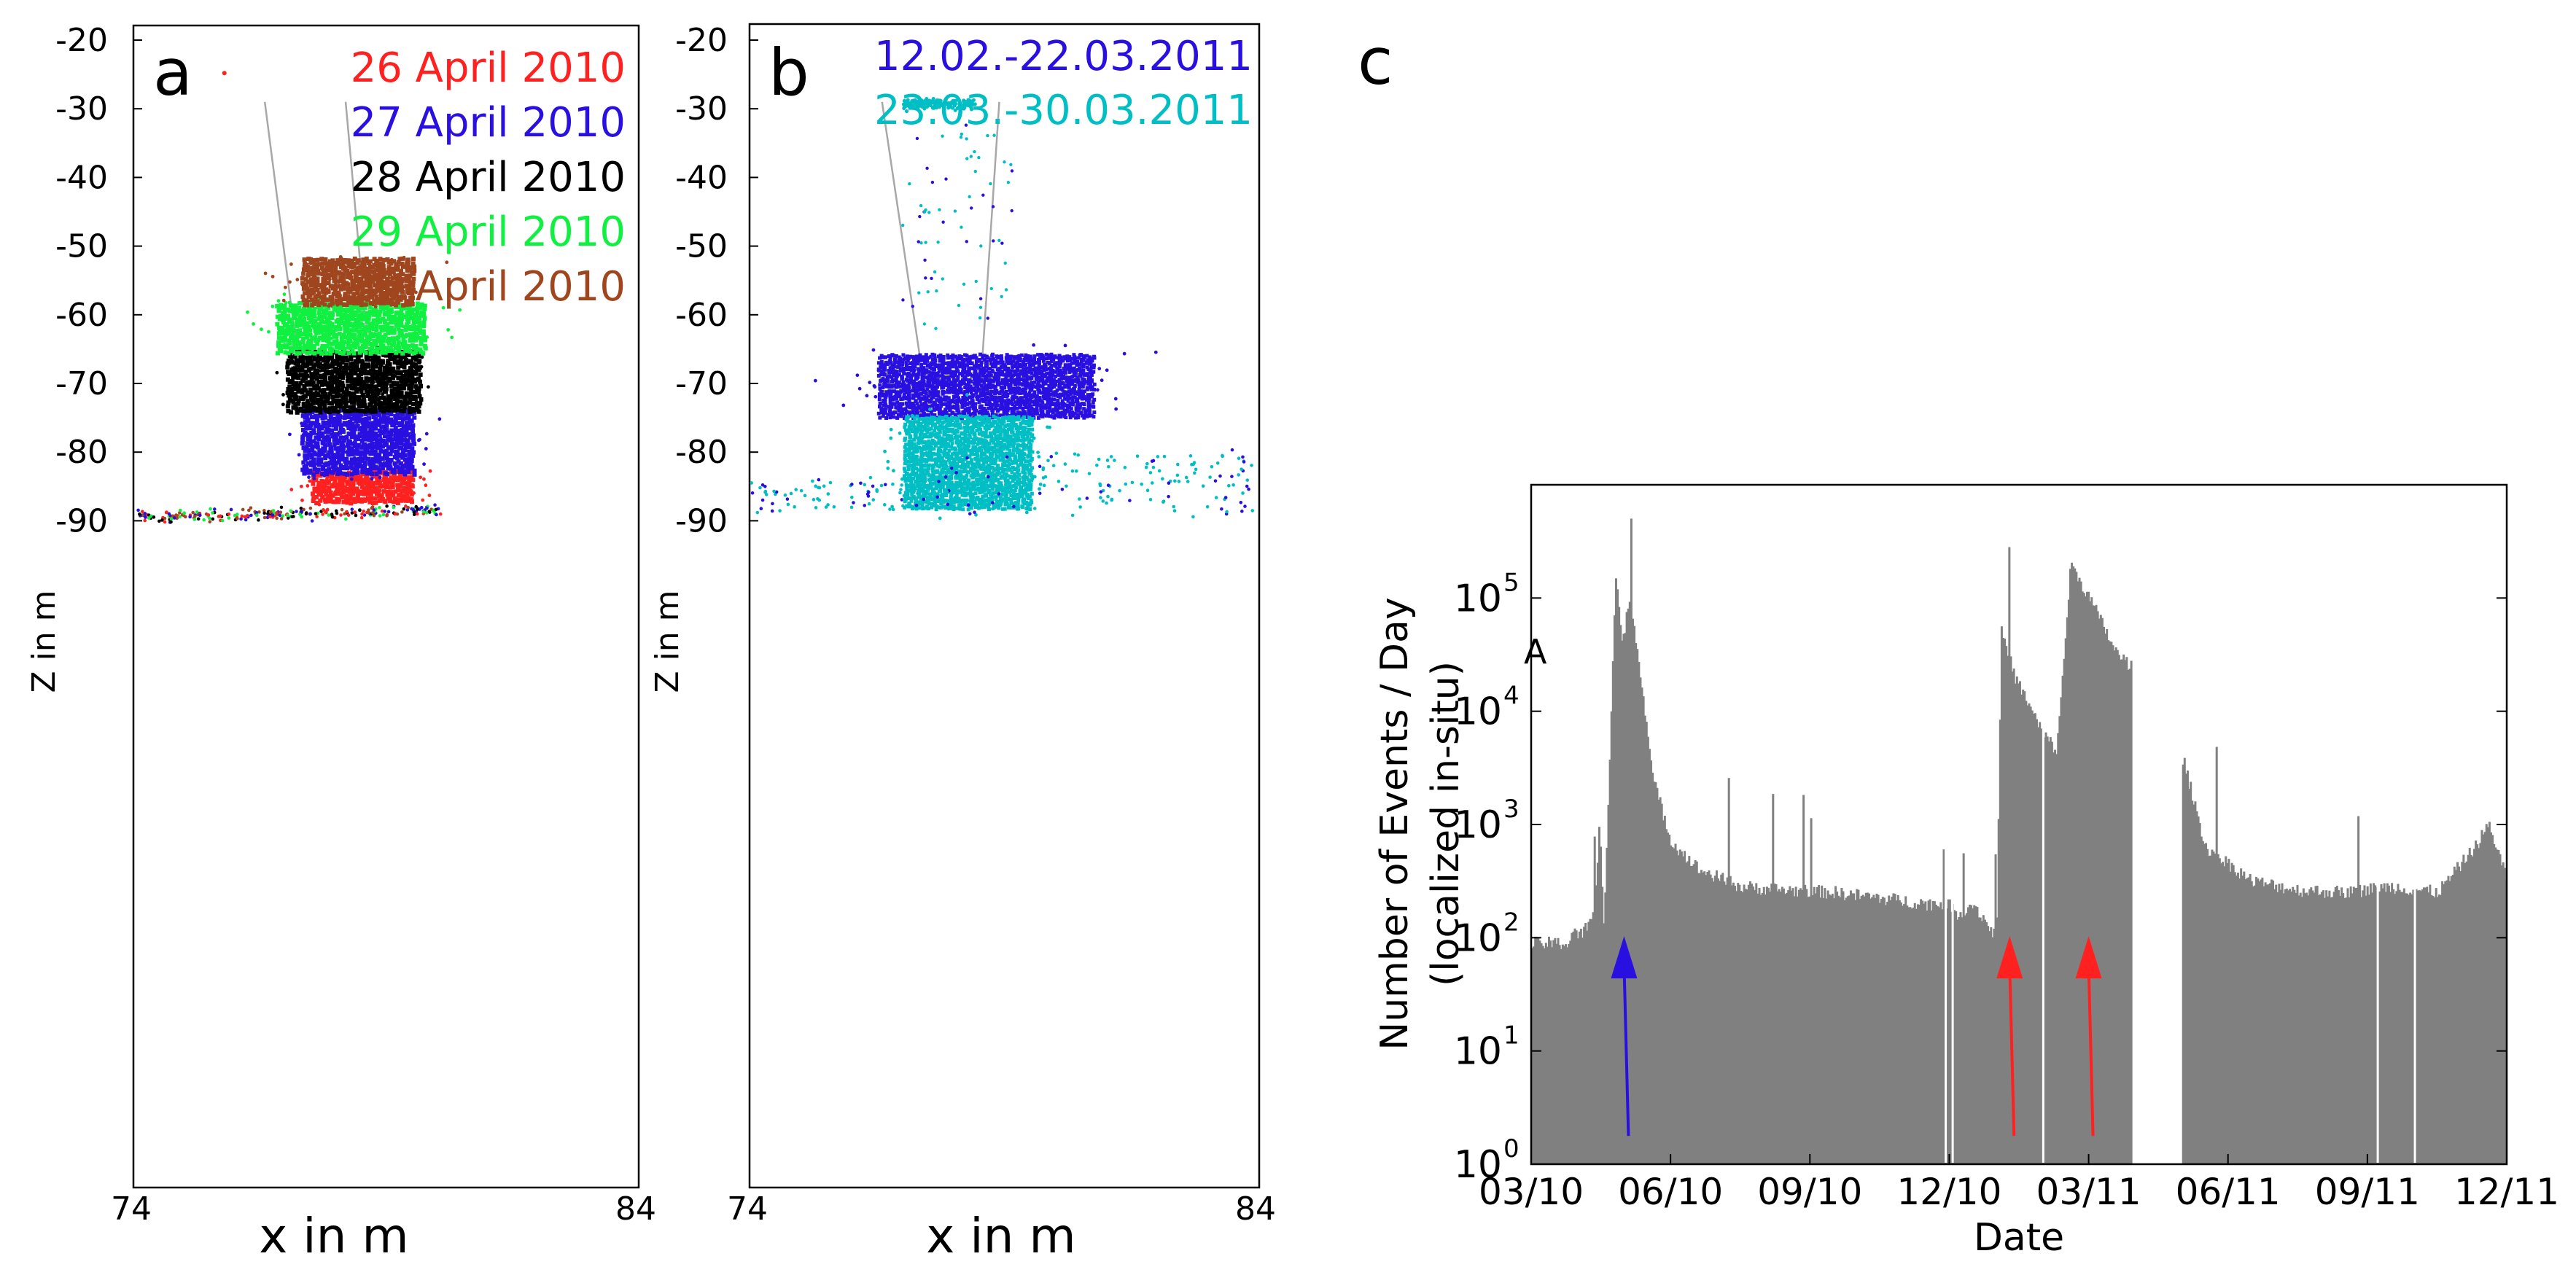 The height and width of the screenshot is (1275, 2576). Describe the element at coordinates (81, 41) in the screenshot. I see `y-tick-label: -20` at that location.